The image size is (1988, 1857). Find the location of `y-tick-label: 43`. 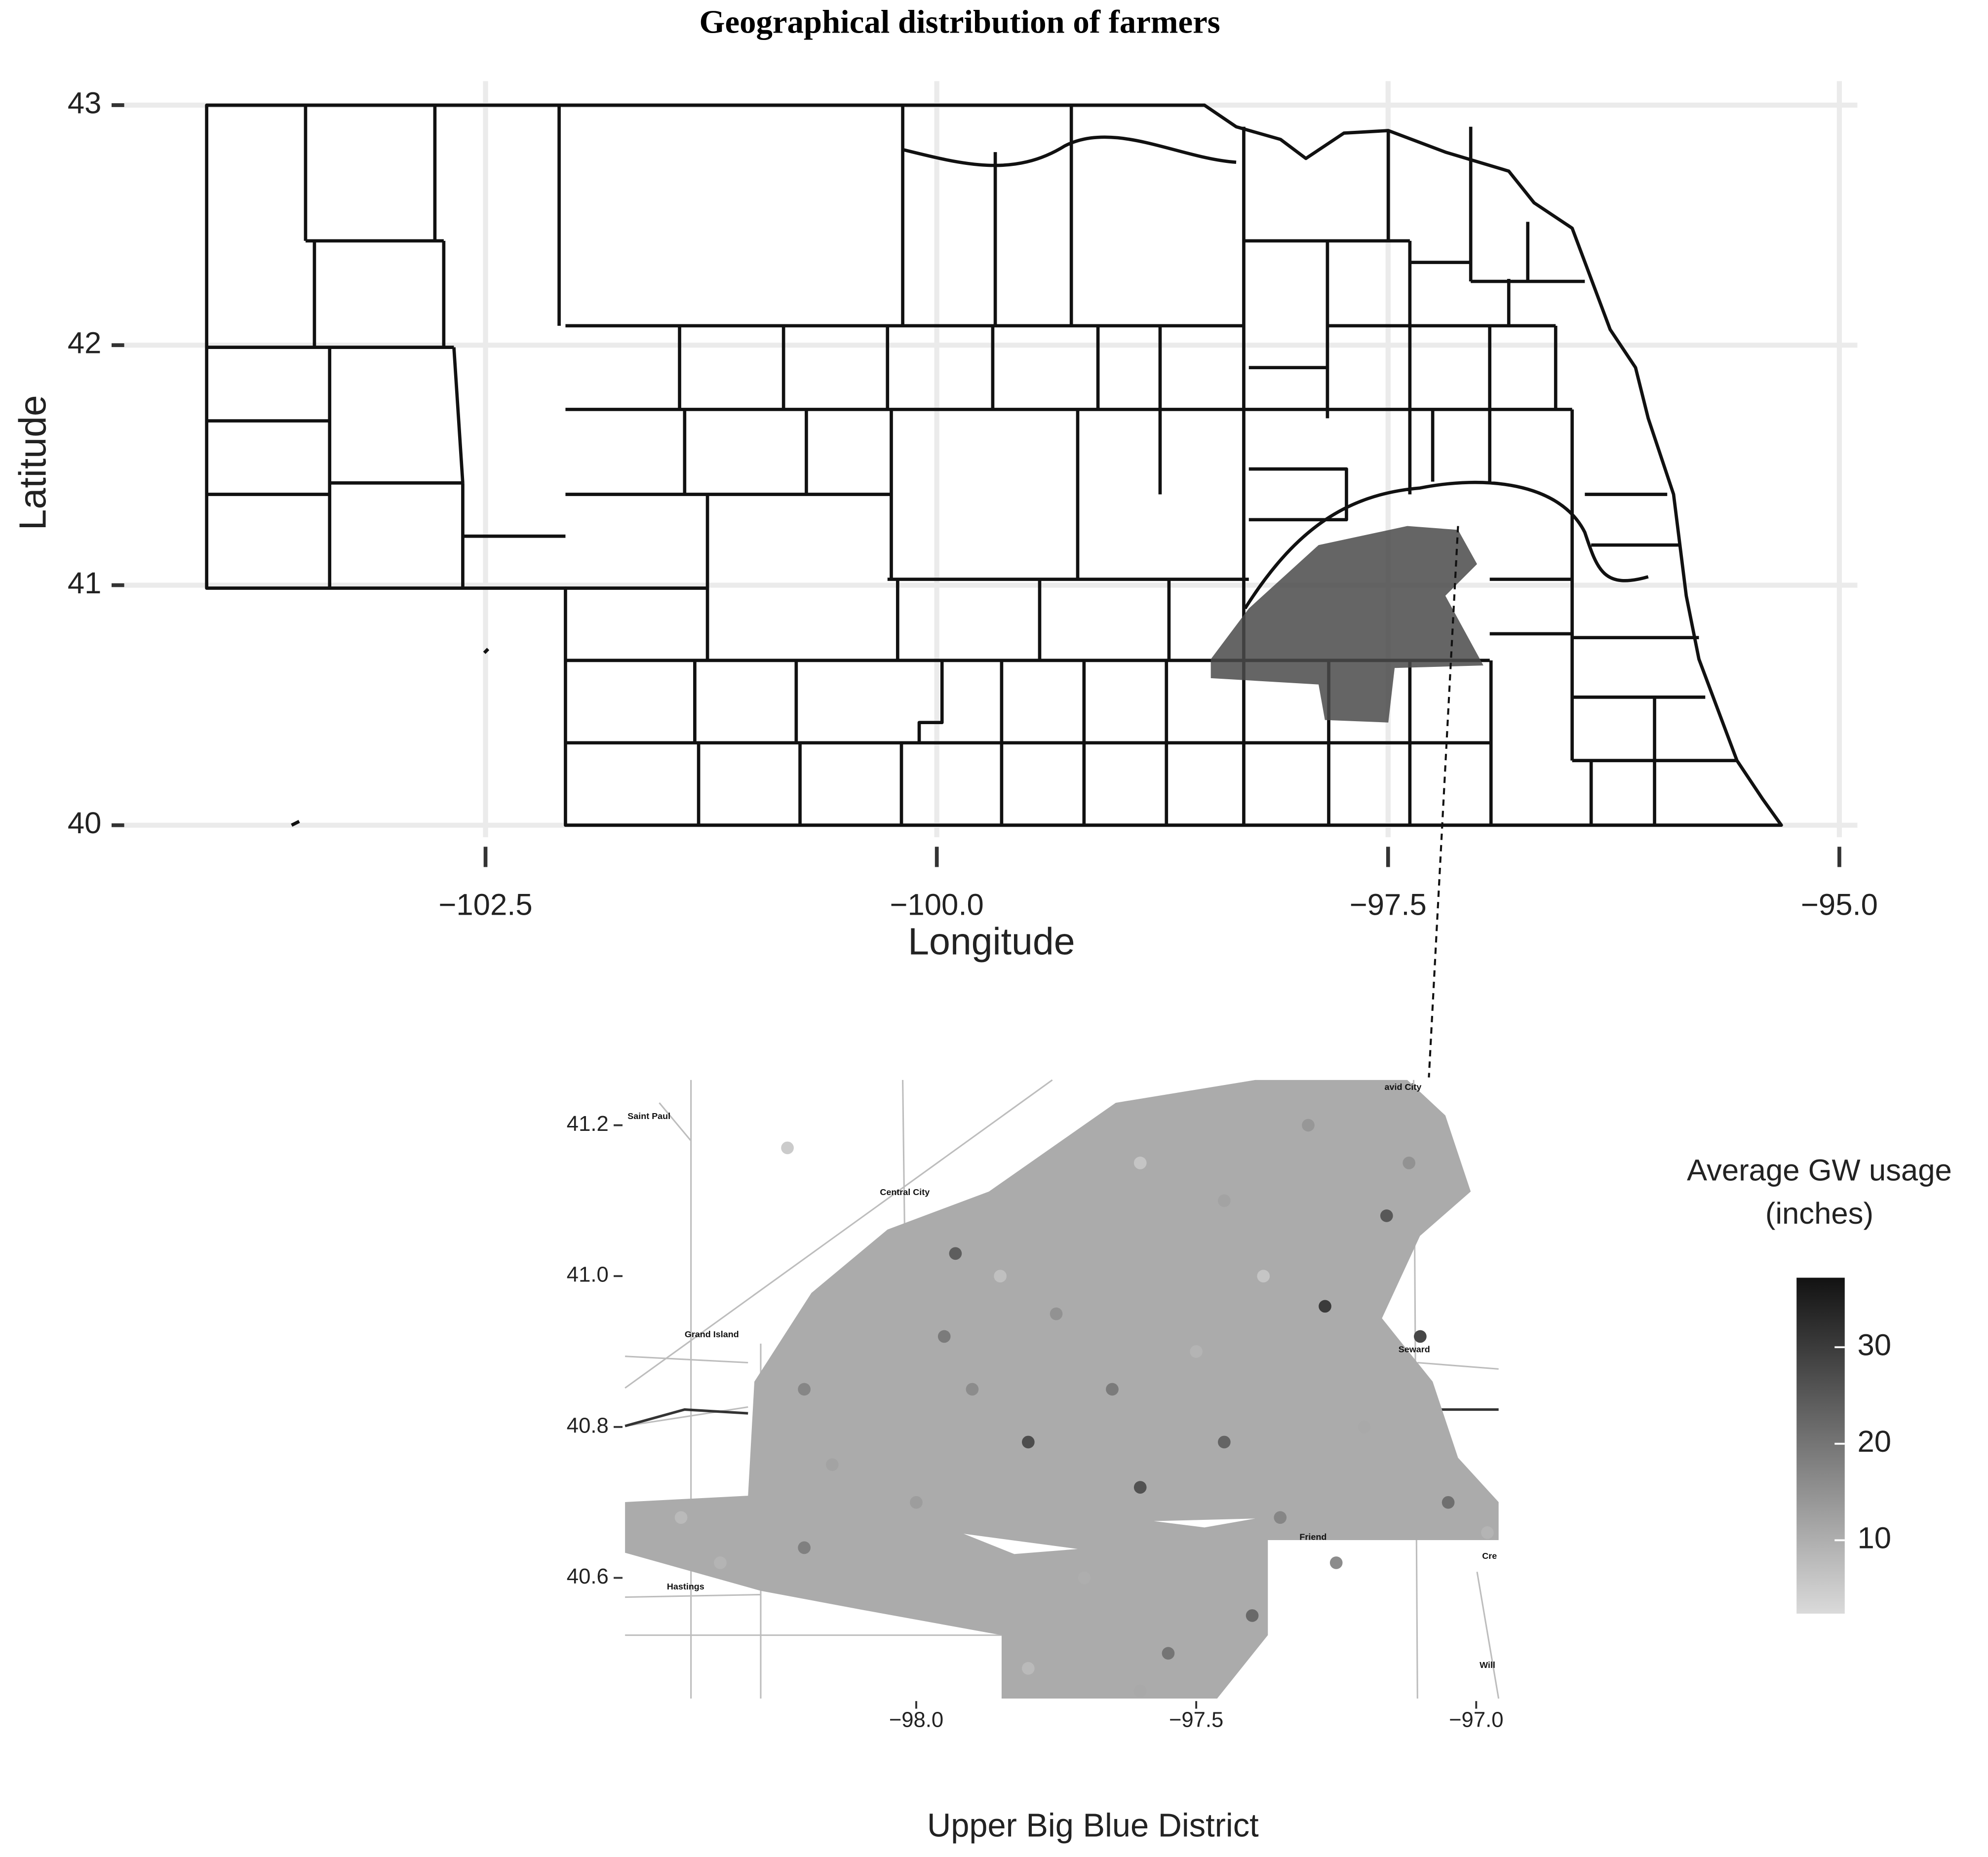

y-tick-label: 43 is located at coordinates (85, 103).